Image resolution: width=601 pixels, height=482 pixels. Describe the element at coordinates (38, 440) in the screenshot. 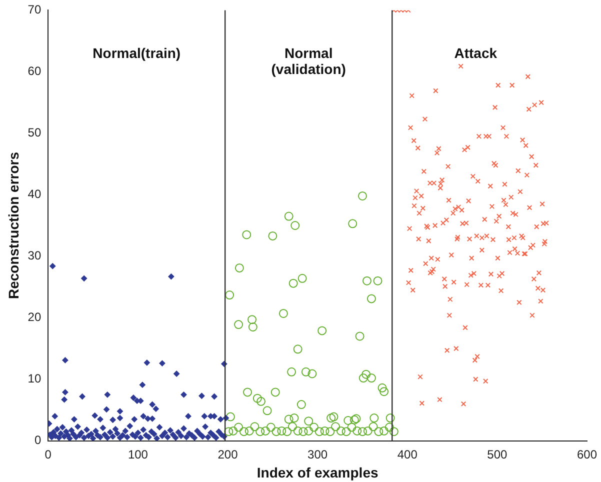

I see `y-tick-label: 0` at that location.